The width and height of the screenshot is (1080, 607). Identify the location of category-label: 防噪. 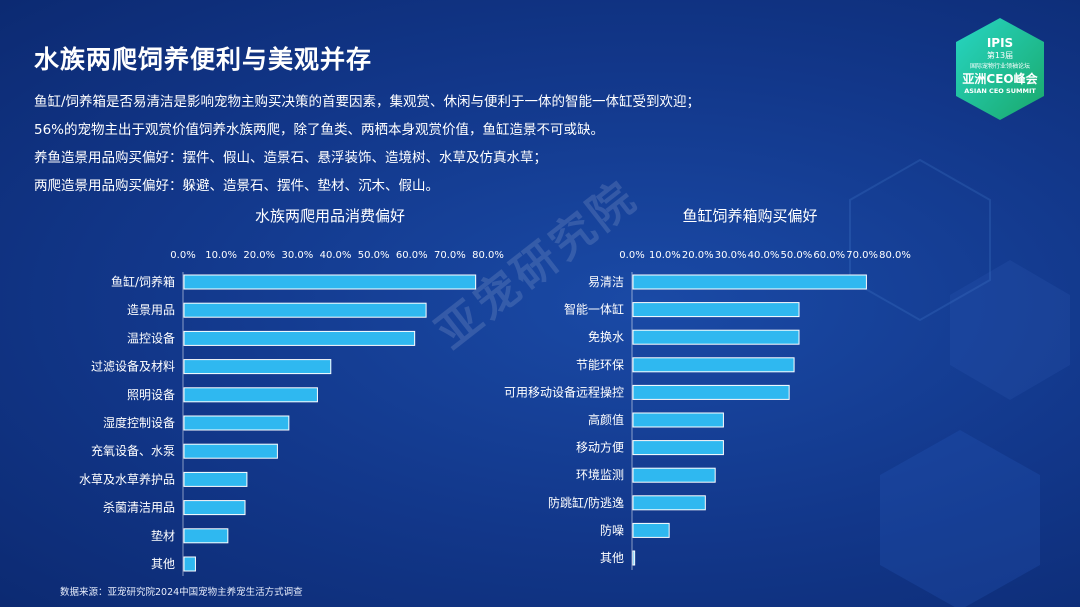
(612, 529).